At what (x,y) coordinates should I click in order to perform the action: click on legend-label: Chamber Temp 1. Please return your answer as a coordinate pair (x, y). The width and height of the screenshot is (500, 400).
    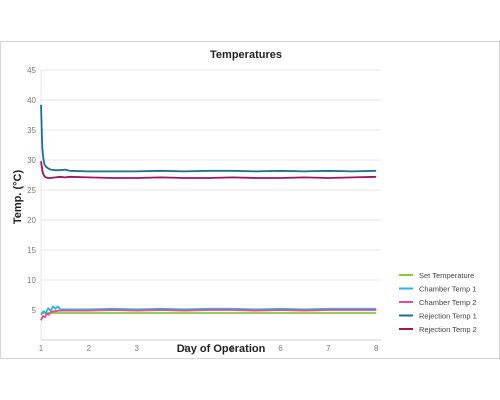
    Looking at the image, I should click on (447, 289).